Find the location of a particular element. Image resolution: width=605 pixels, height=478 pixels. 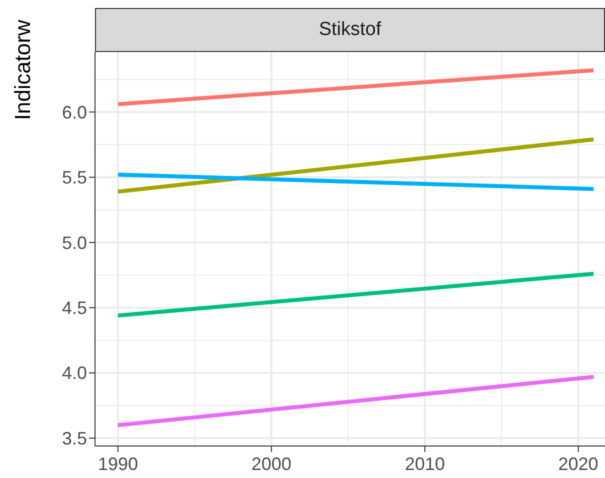

y-tick-label: 4.0 is located at coordinates (74, 373).